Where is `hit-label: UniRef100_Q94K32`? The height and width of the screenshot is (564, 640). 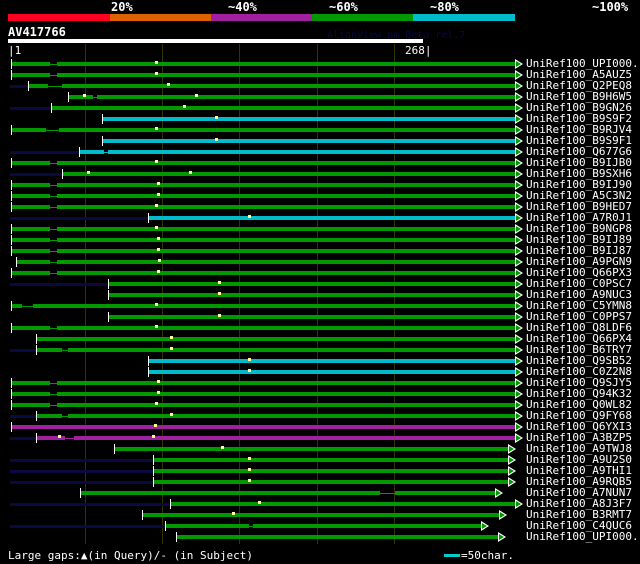
hit-label: UniRef100_Q94K32 is located at coordinates (579, 393).